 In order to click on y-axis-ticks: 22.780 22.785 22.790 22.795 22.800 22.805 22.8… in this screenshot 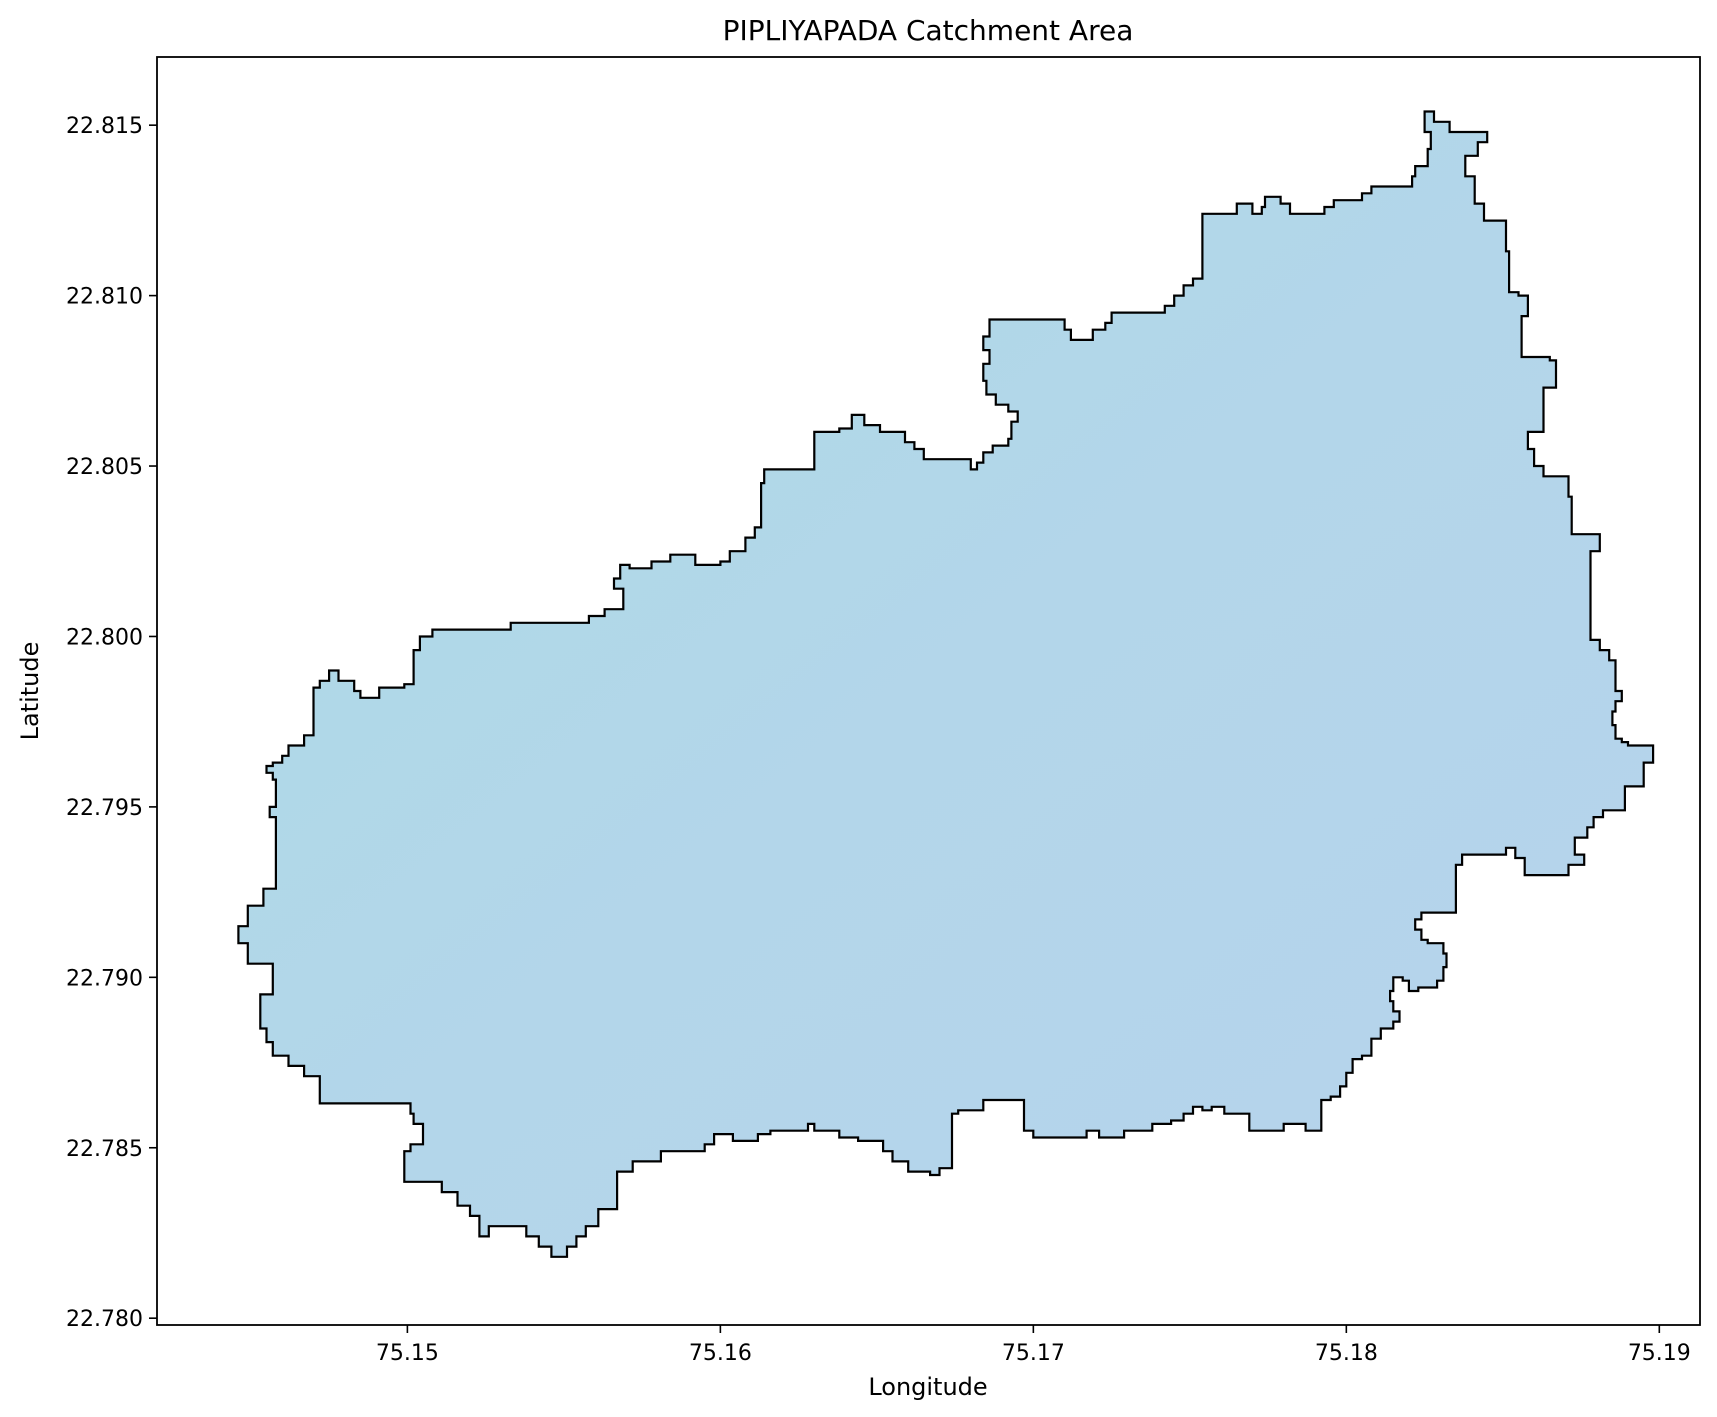, I will do `click(111, 723)`.